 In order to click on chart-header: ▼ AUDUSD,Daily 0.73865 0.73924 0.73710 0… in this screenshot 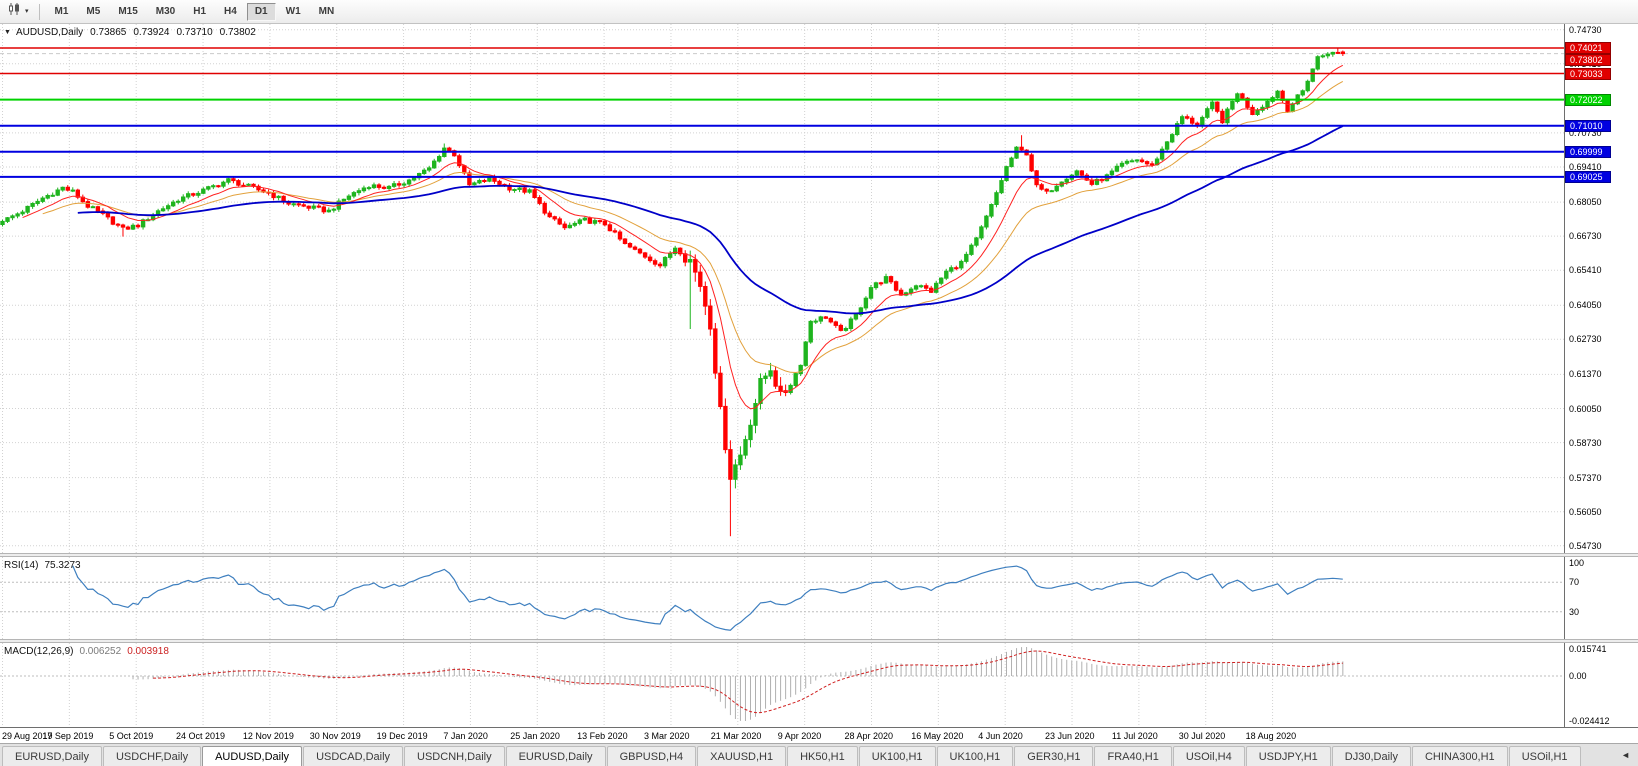, I will do `click(130, 32)`.